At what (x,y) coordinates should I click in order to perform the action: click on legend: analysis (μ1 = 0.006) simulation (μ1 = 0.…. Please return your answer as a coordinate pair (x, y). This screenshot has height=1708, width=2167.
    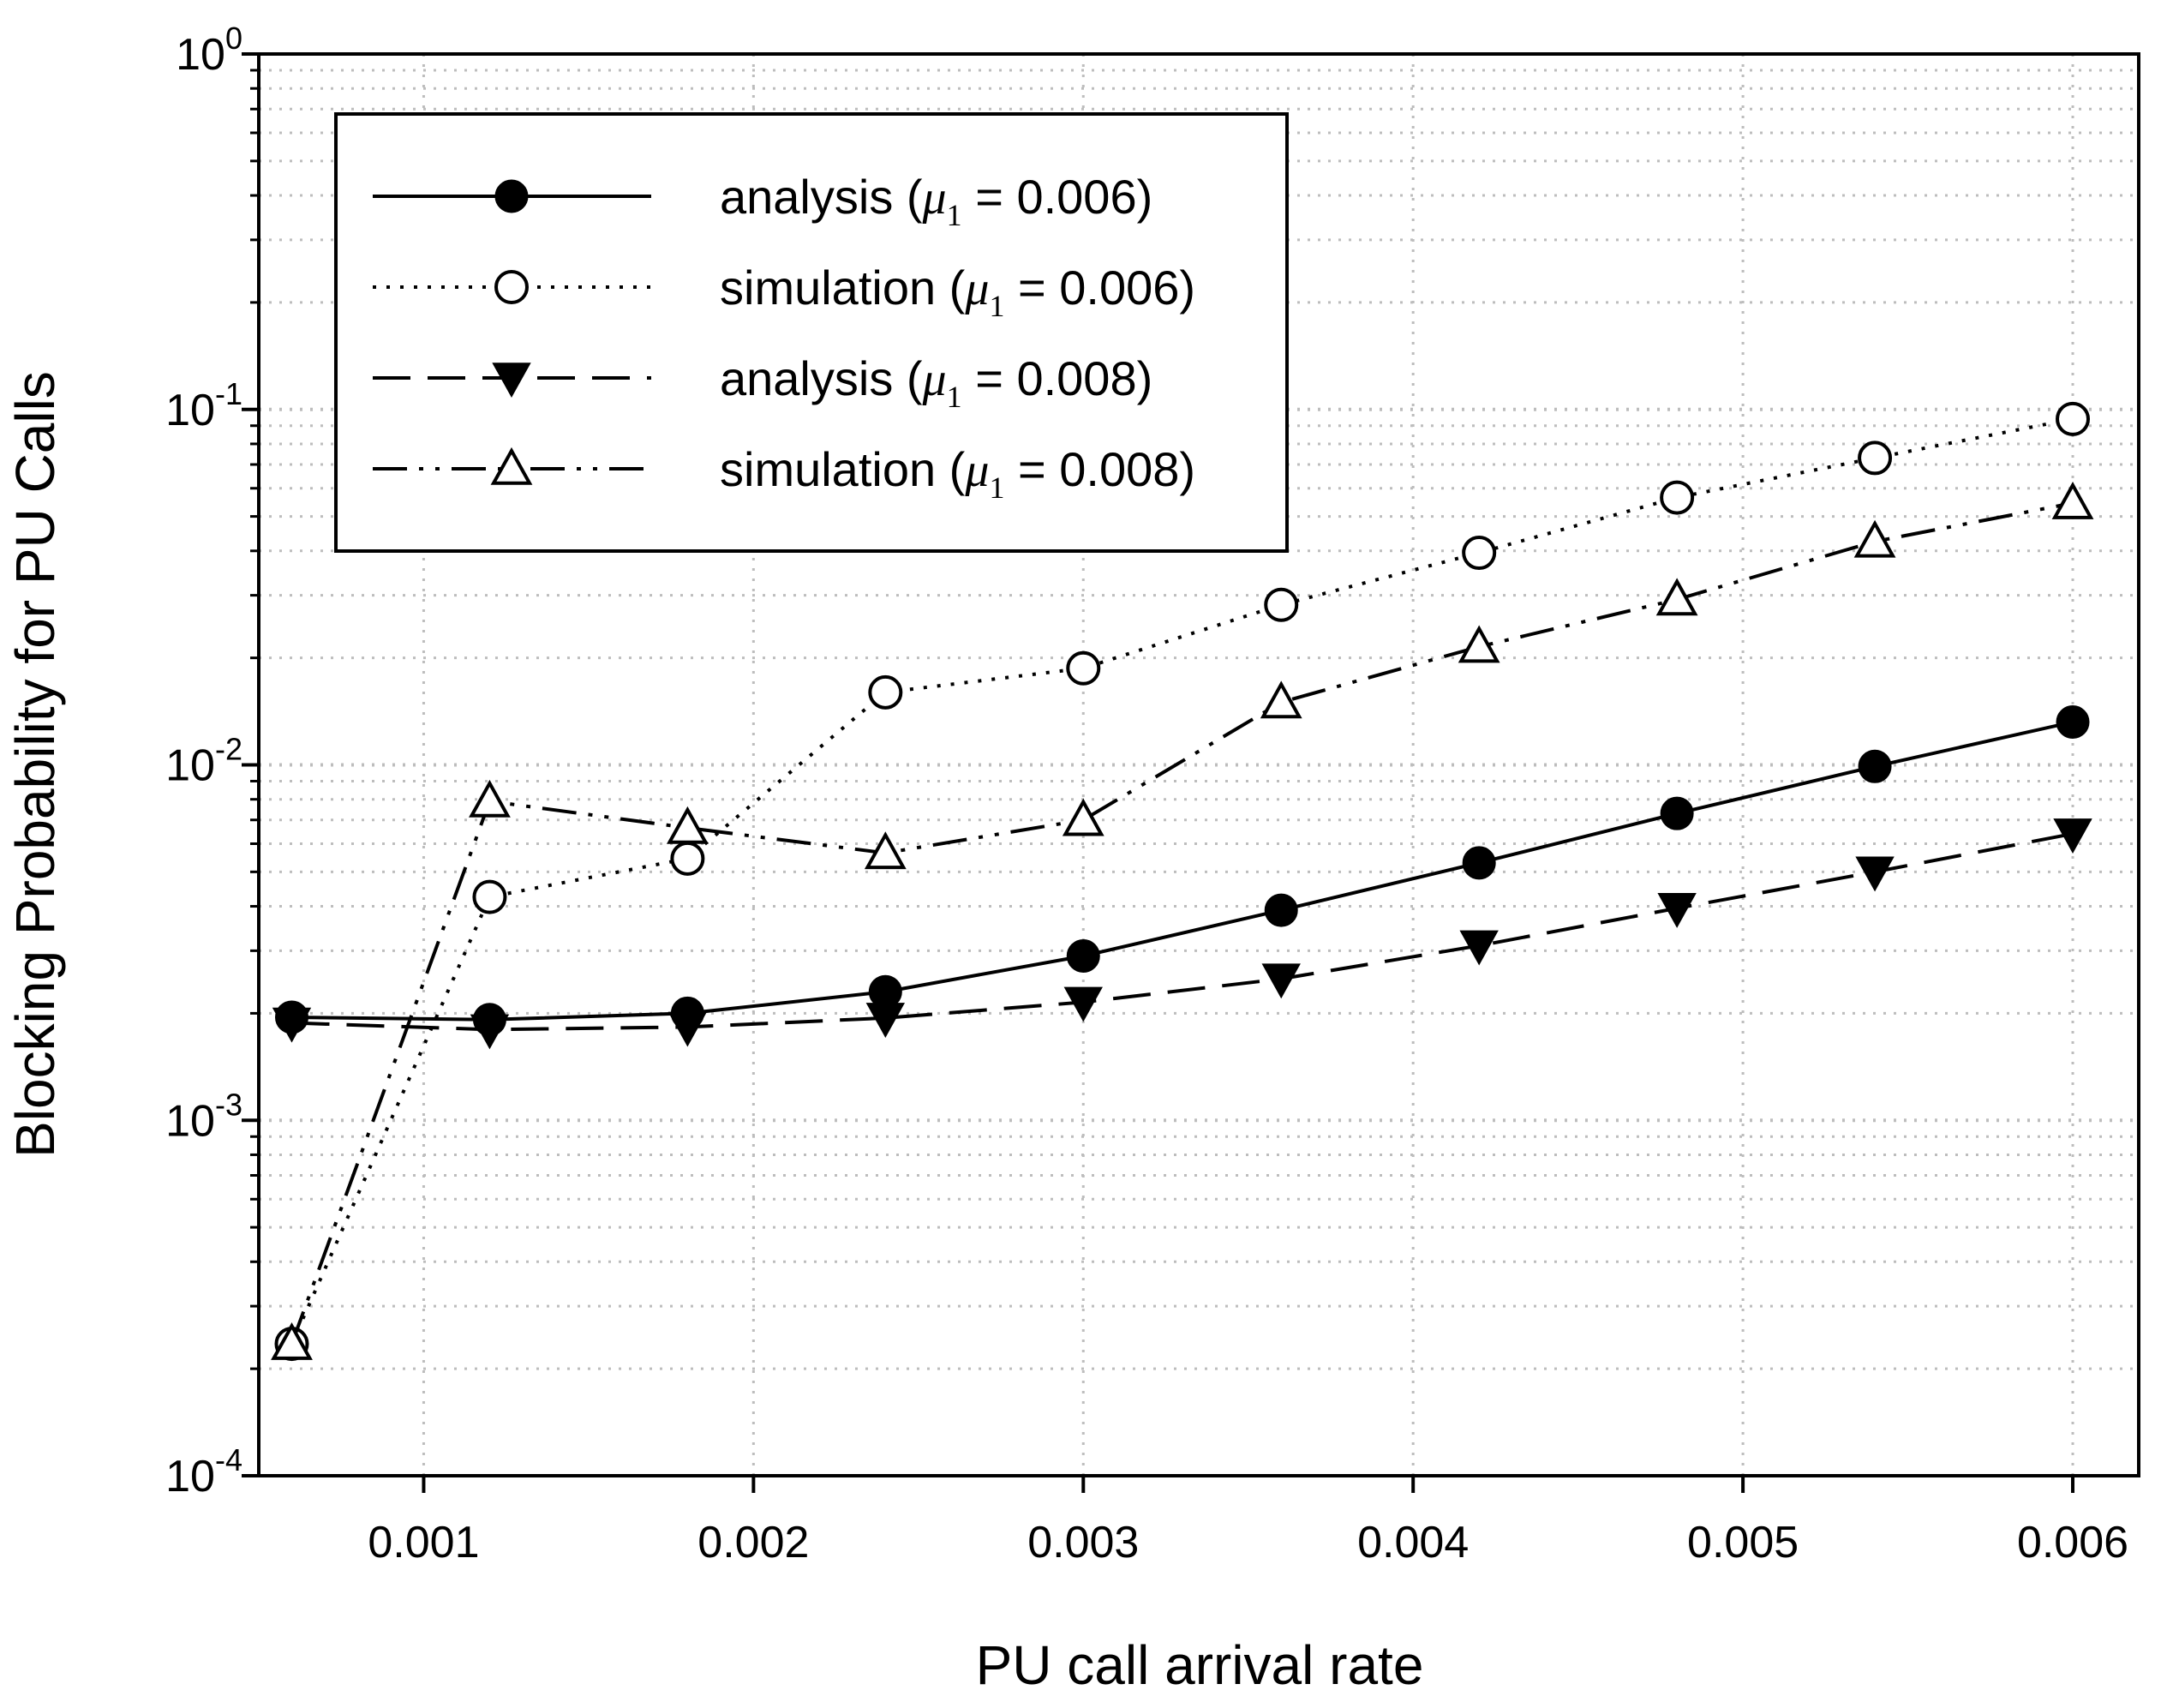
    Looking at the image, I should click on (811, 332).